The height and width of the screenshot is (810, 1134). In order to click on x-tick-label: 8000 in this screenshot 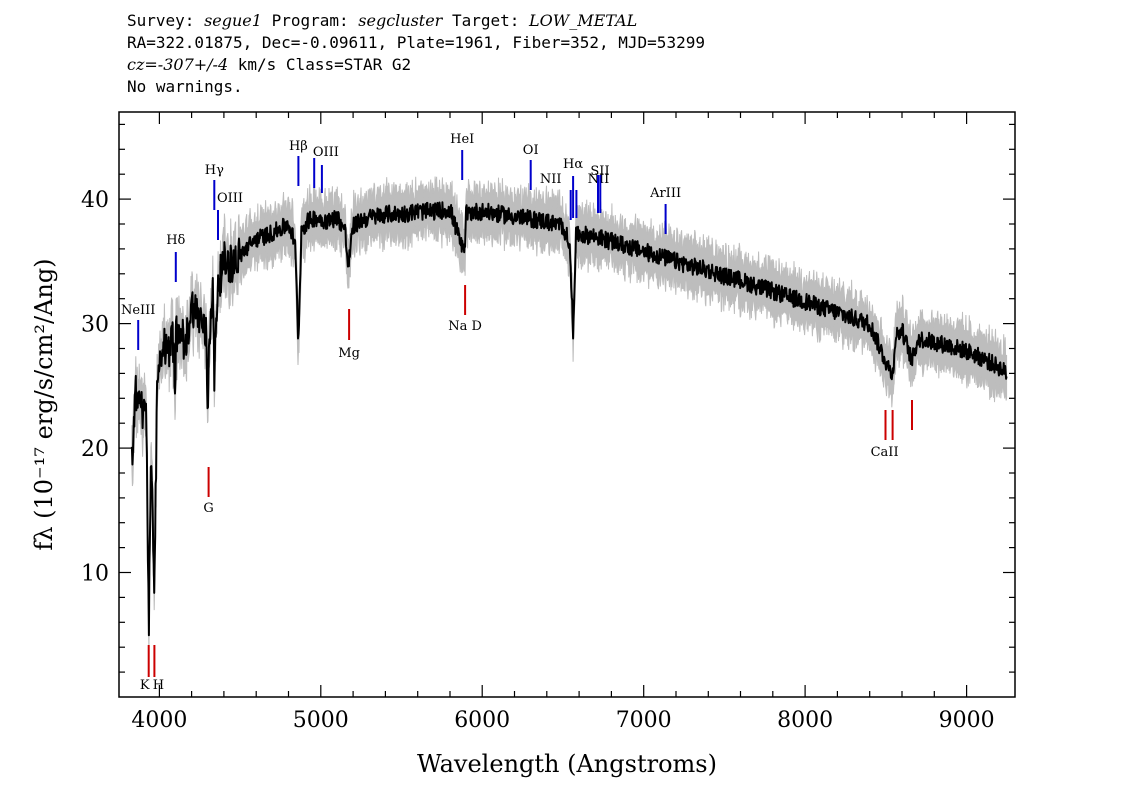, I will do `click(805, 720)`.